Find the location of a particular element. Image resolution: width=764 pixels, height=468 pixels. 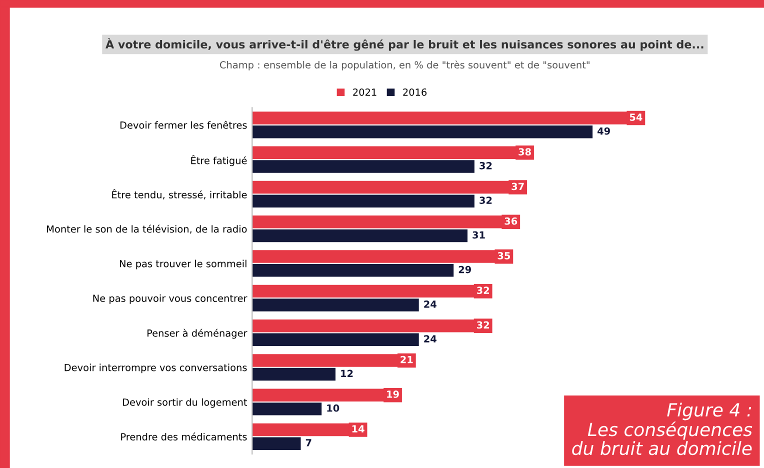

data-label: 49 is located at coordinates (604, 131).